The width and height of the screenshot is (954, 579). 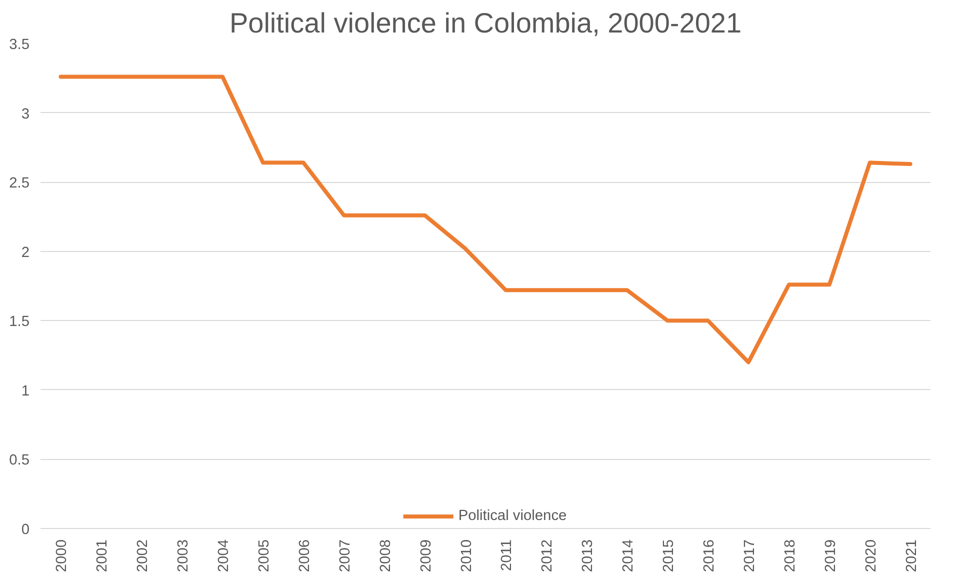 I want to click on x-tick-label: 2017, so click(x=750, y=555).